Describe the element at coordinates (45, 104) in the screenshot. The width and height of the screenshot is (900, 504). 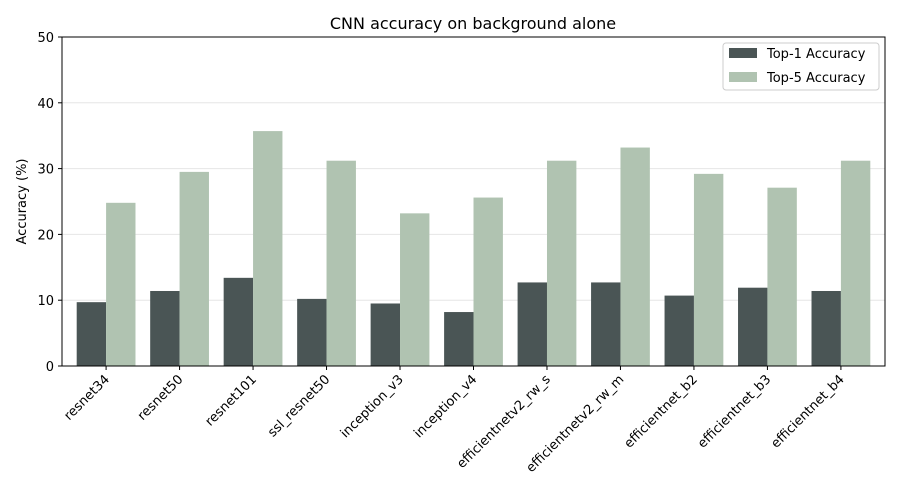
I see `y-tick-label: 40` at that location.